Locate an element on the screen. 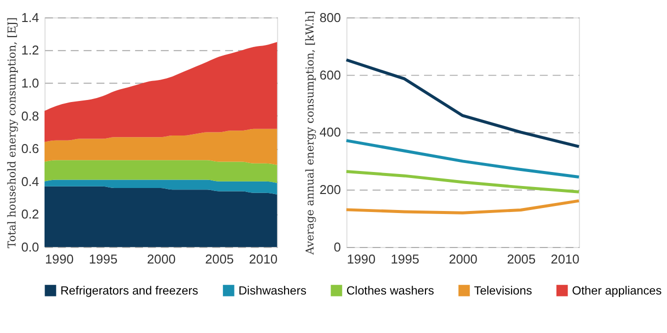  legend-label: Clothes washers is located at coordinates (390, 291).